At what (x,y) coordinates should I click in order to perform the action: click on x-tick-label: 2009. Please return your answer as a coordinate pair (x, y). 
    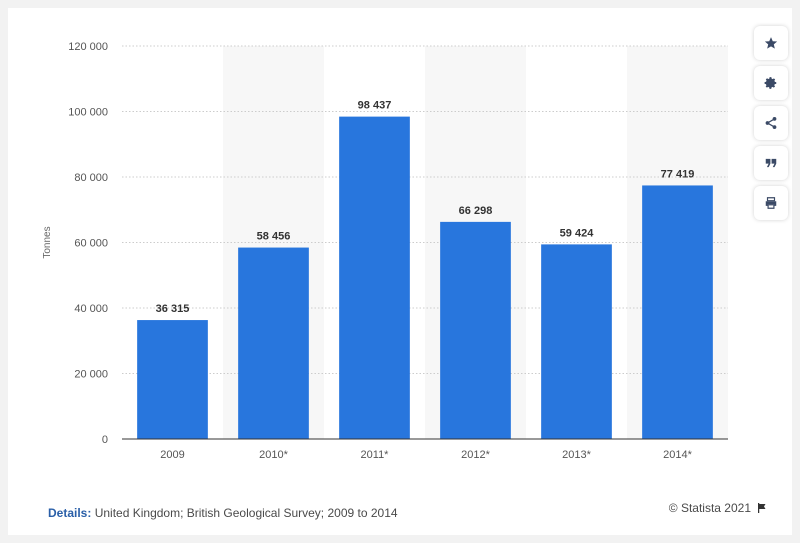
    Looking at the image, I should click on (172, 455).